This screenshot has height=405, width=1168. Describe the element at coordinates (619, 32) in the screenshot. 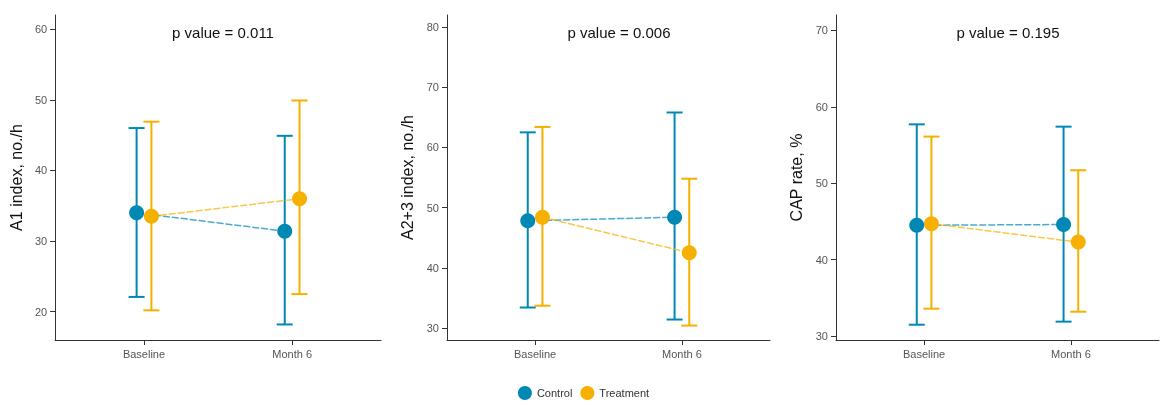

I see `text: p value = 0.006` at that location.